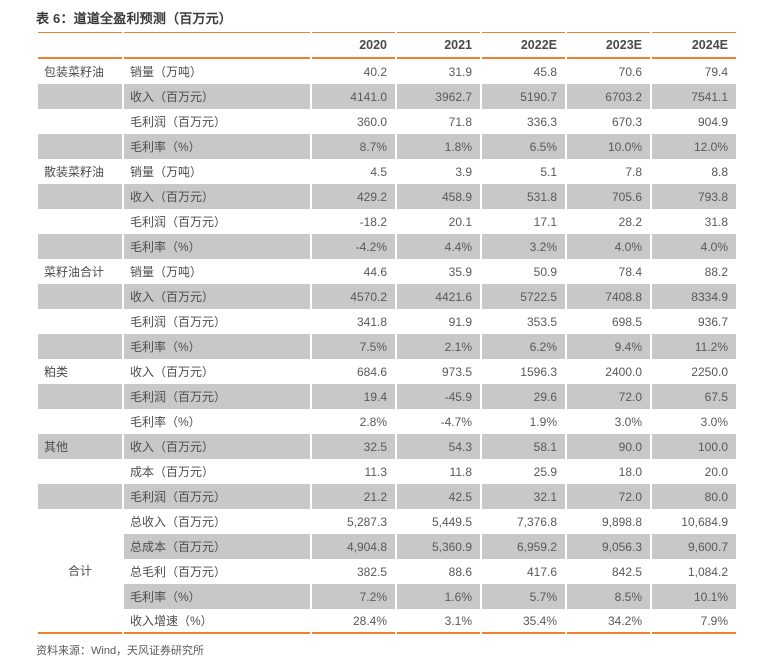 Image resolution: width=763 pixels, height=671 pixels. Describe the element at coordinates (353, 621) in the screenshot. I see `value-cell: 28.4%` at that location.